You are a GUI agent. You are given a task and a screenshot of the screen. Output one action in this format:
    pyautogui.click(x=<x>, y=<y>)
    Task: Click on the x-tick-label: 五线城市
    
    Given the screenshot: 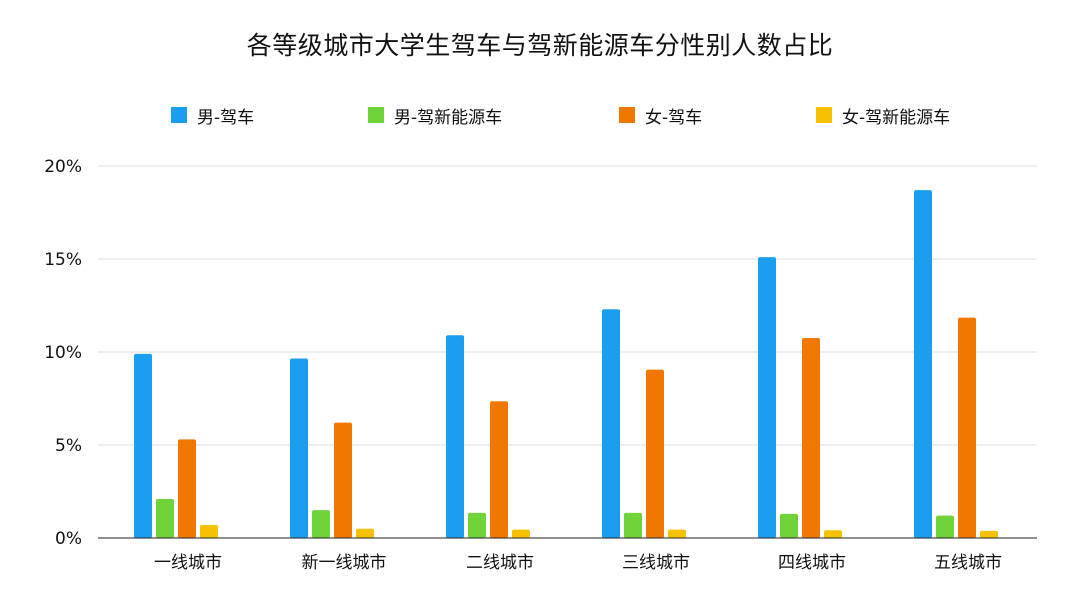 What is the action you would take?
    pyautogui.click(x=968, y=563)
    